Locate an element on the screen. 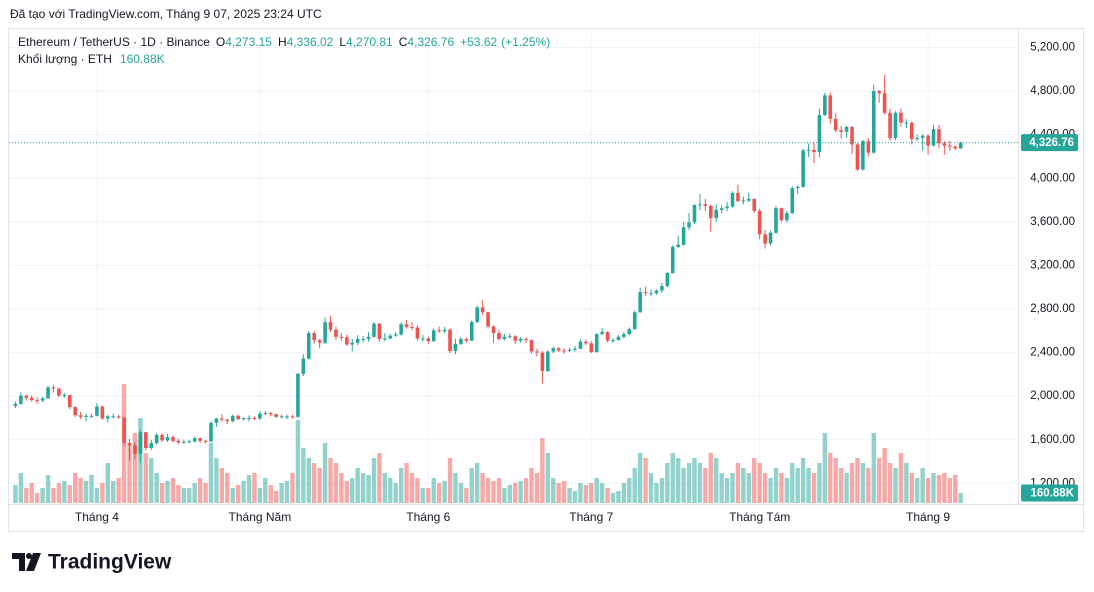 The height and width of the screenshot is (592, 1094). ohlc-key: L is located at coordinates (343, 42).